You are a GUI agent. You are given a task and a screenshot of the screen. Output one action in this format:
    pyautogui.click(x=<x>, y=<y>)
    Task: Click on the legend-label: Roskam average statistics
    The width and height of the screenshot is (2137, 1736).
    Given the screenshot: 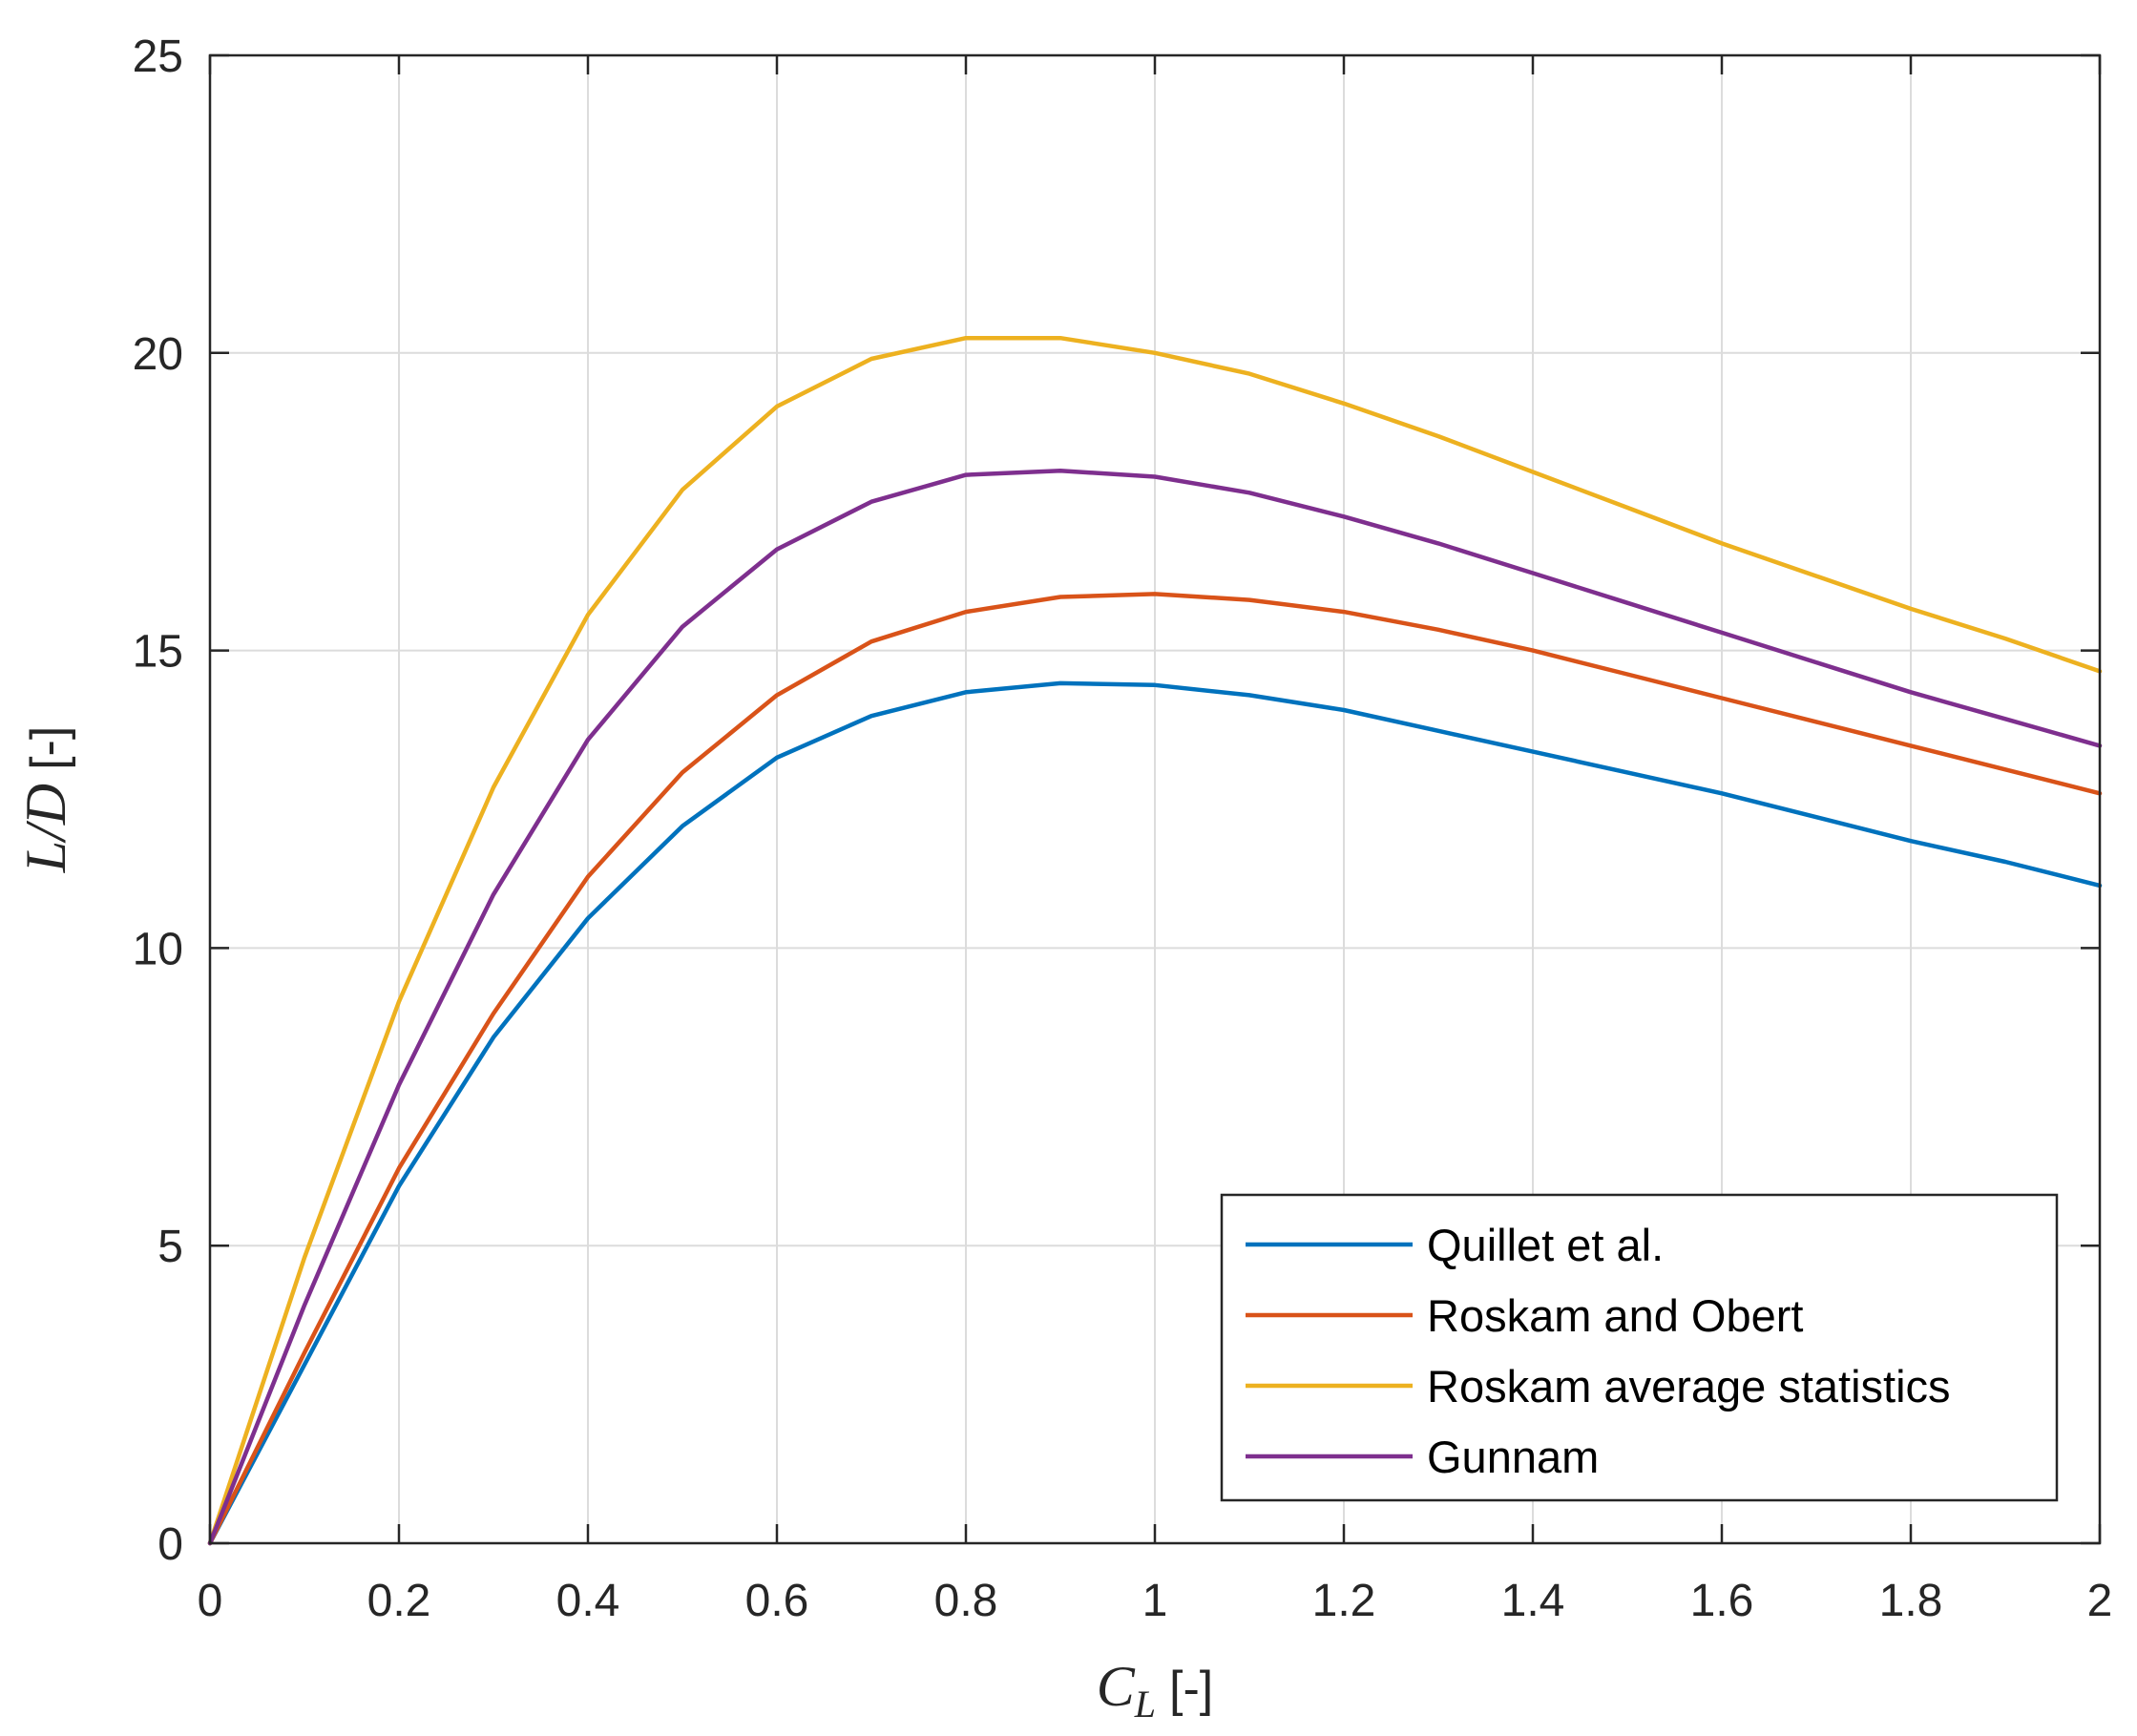 What is the action you would take?
    pyautogui.click(x=1689, y=1386)
    